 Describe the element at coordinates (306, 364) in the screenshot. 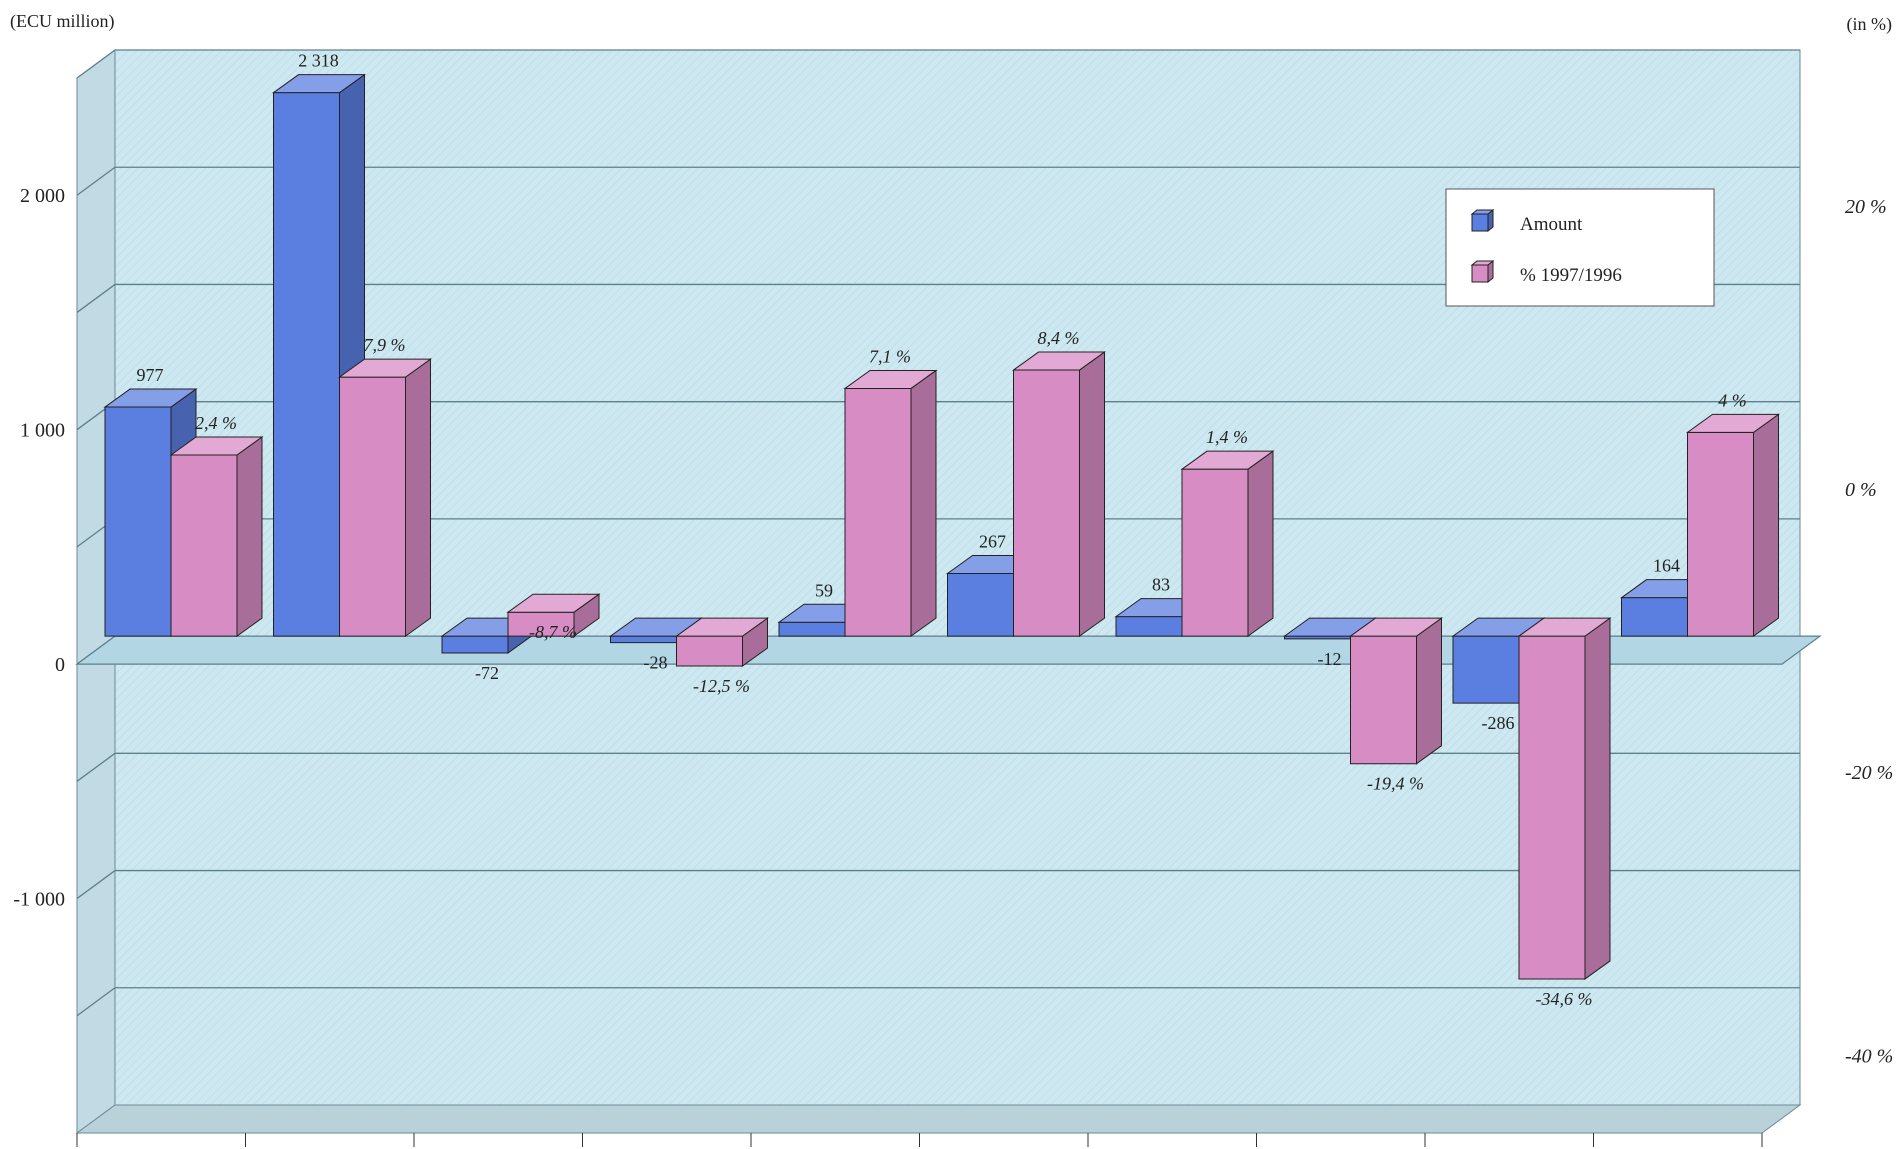

I see `bar-amount-b2-front` at that location.